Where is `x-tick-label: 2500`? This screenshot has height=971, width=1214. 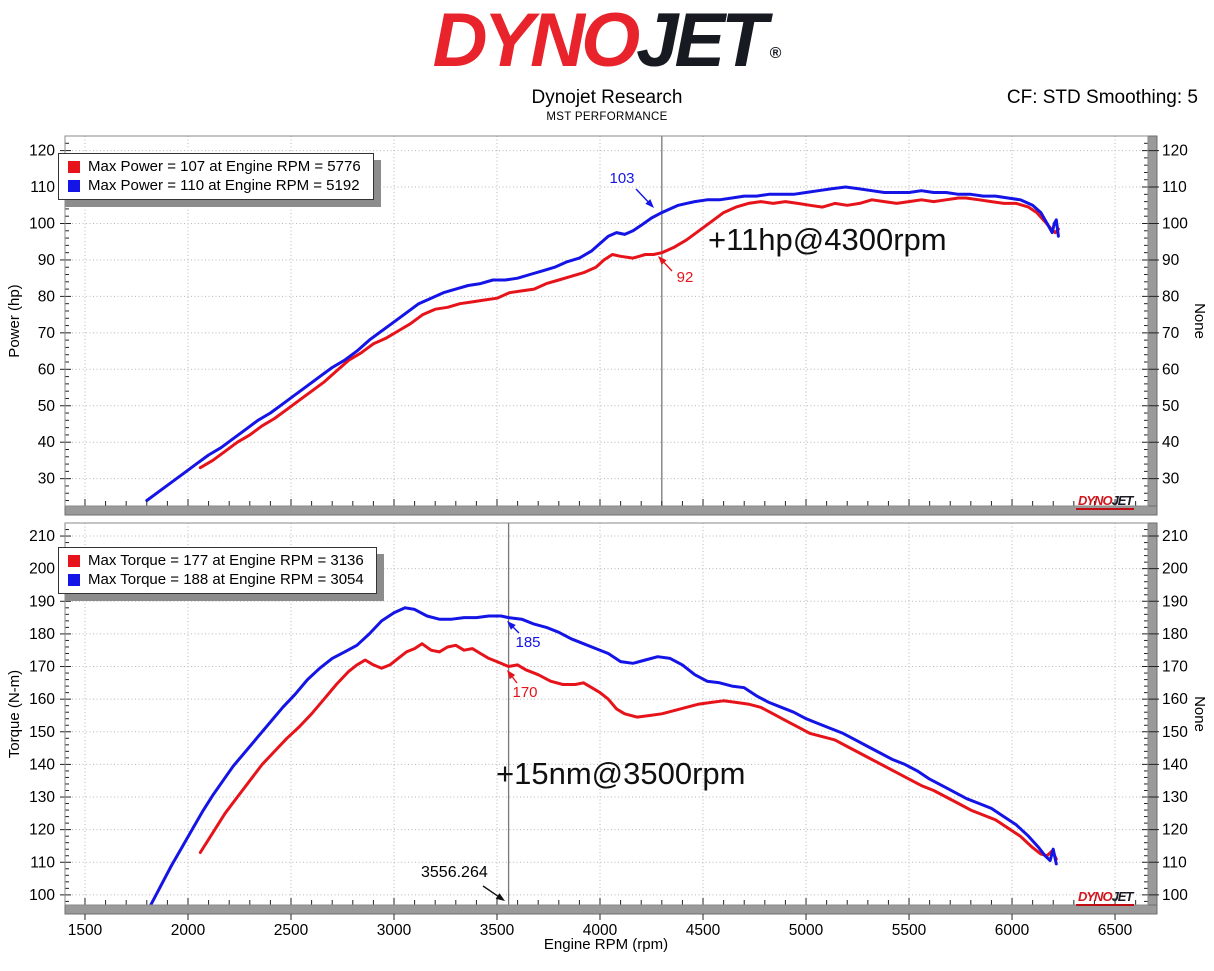
x-tick-label: 2500 is located at coordinates (291, 930).